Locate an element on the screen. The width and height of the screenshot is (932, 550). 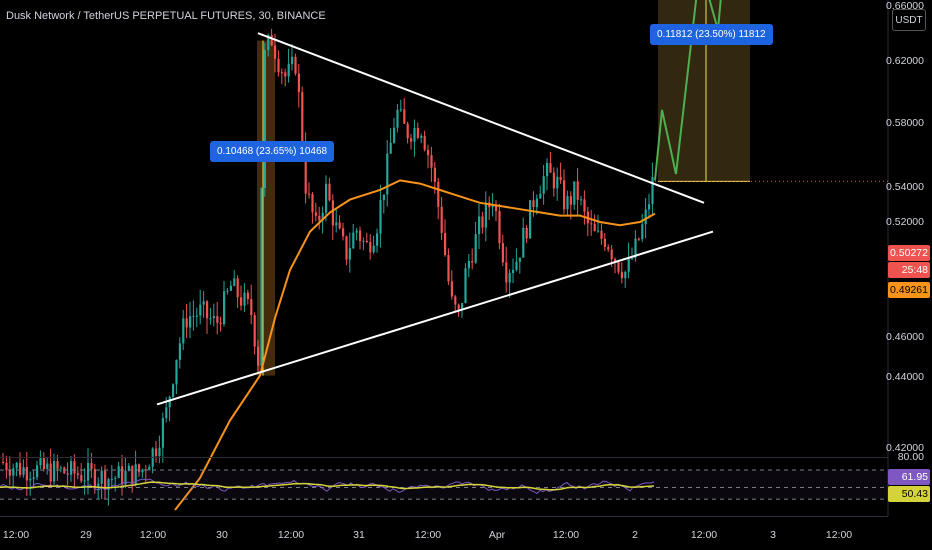
last-price-badge: 0.50272 is located at coordinates (909, 253).